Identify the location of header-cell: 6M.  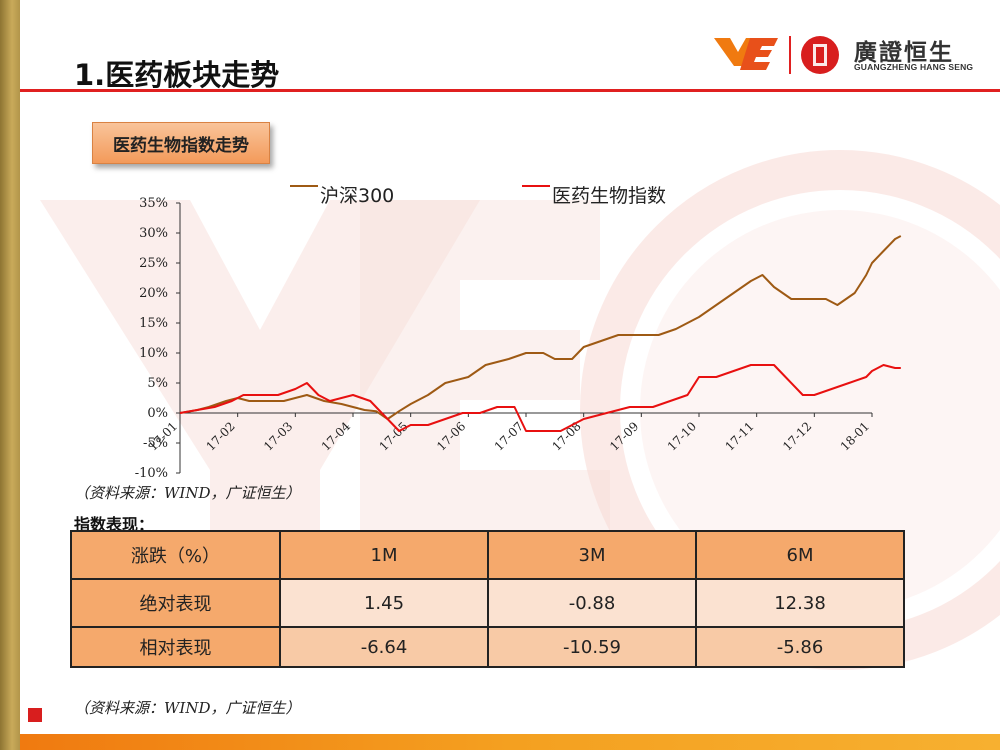
(800, 555).